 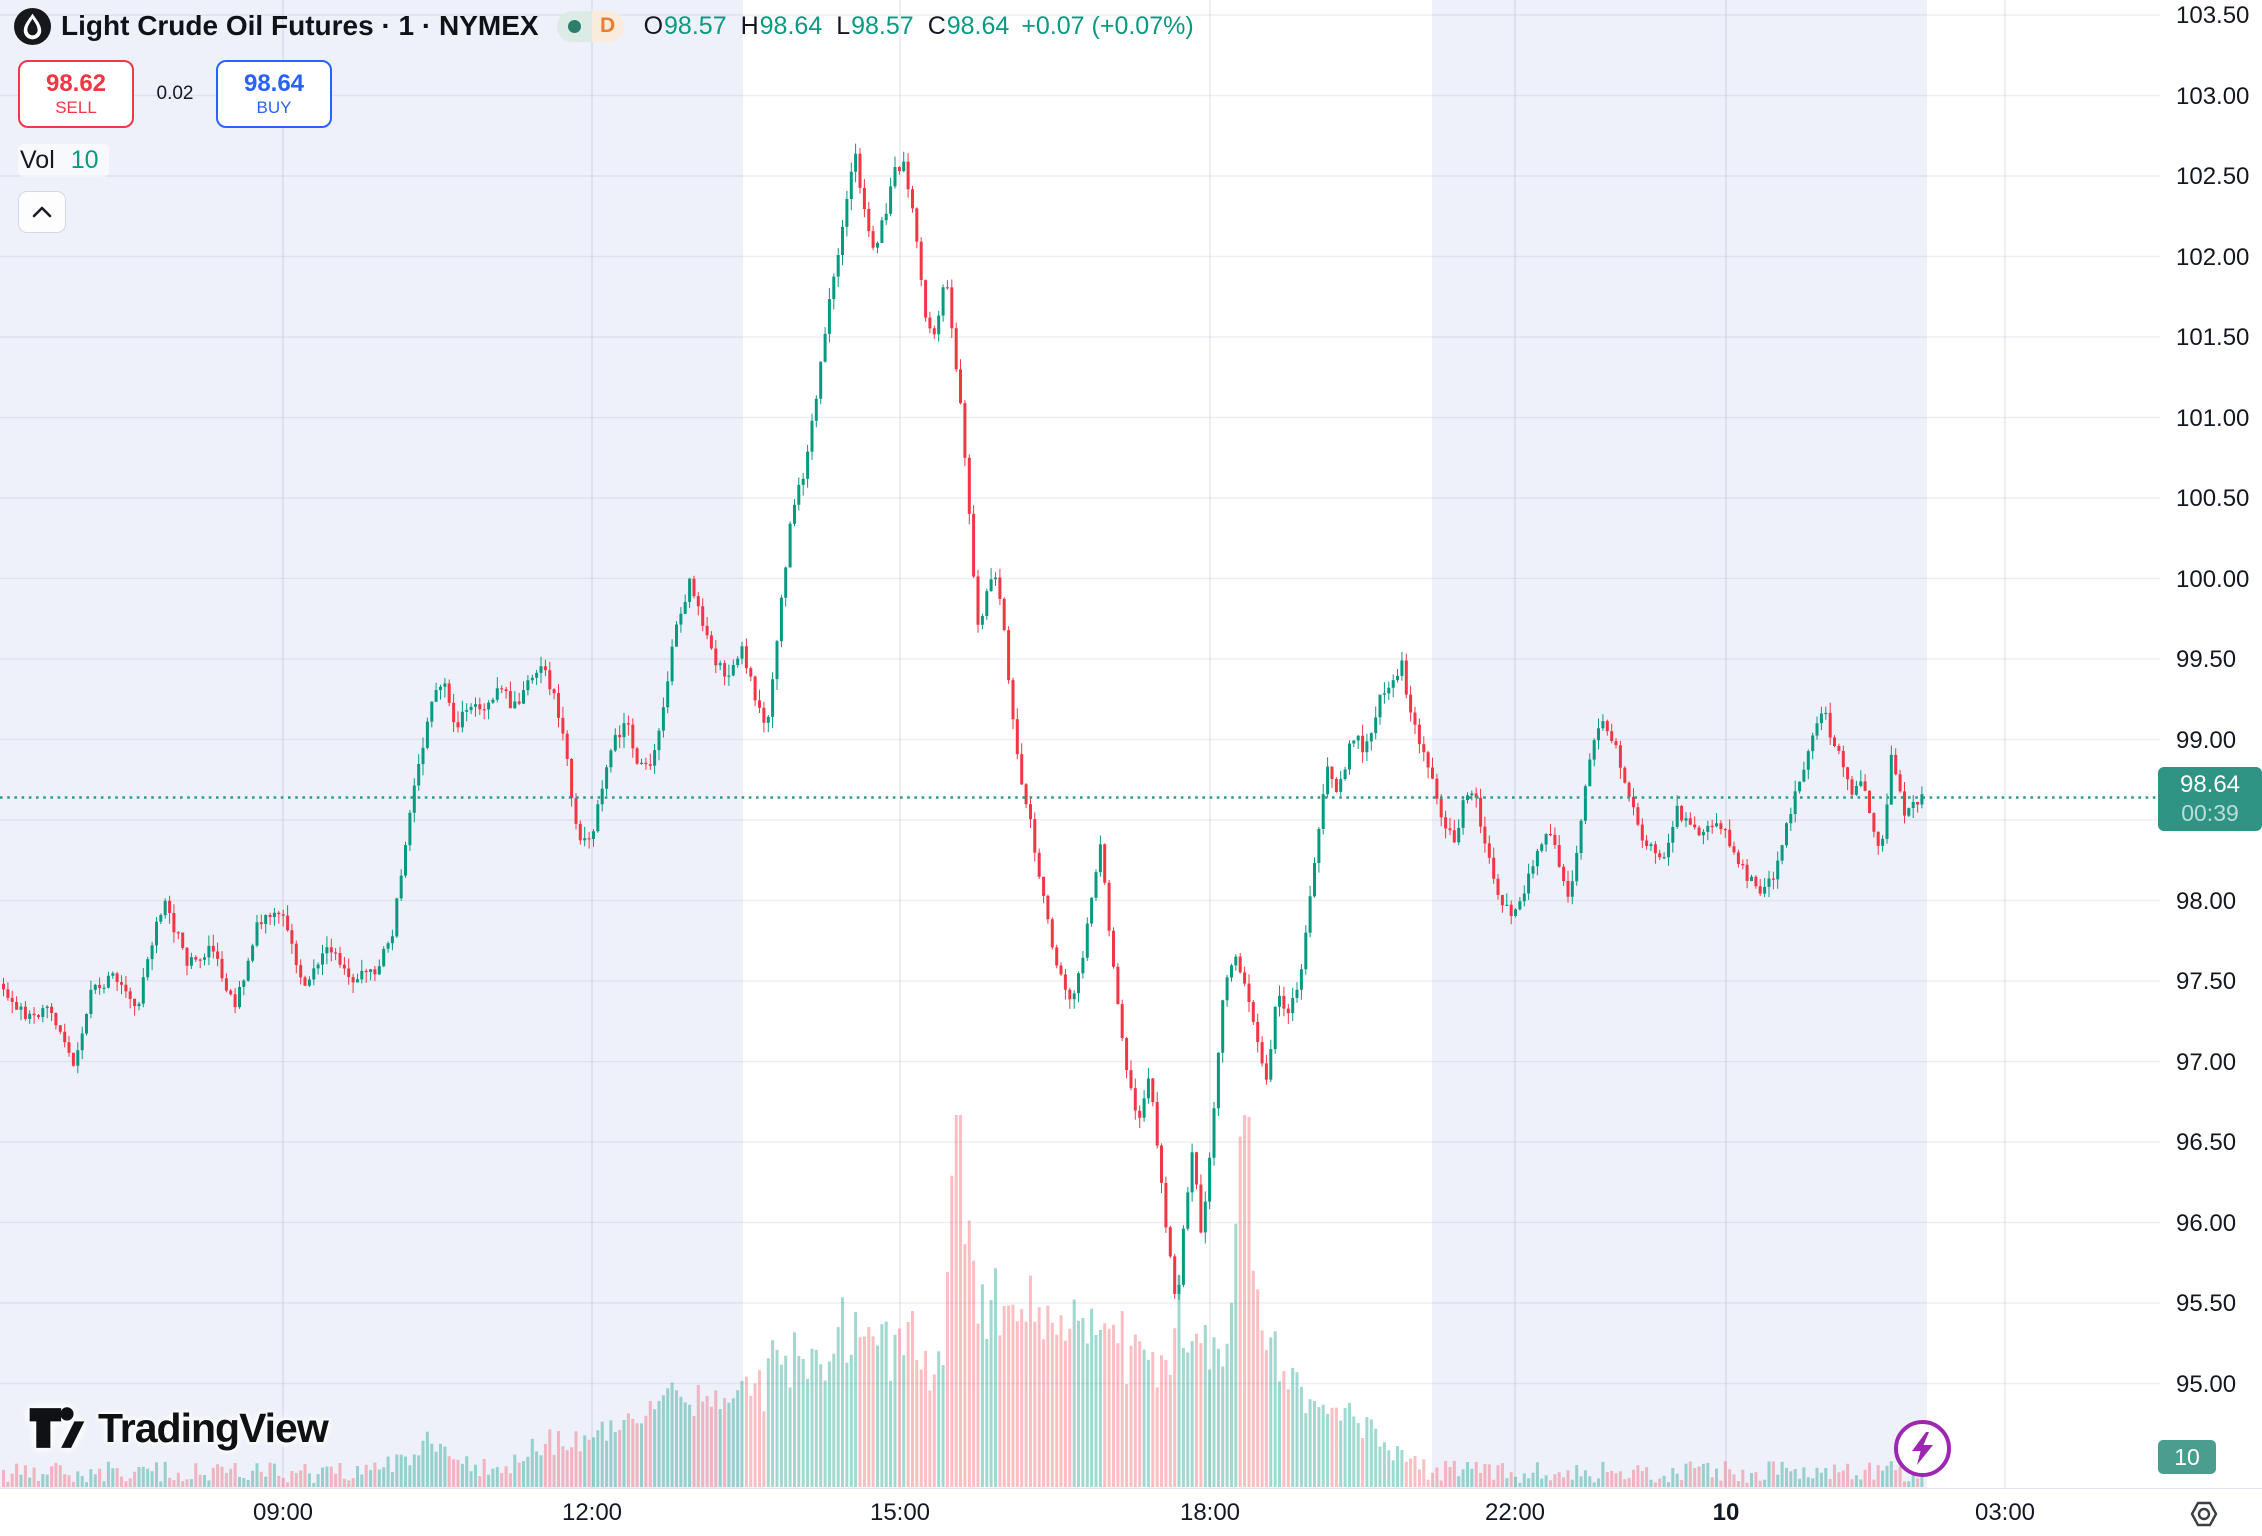 What do you see at coordinates (2206, 981) in the screenshot?
I see `price-tick-label: 97.50` at bounding box center [2206, 981].